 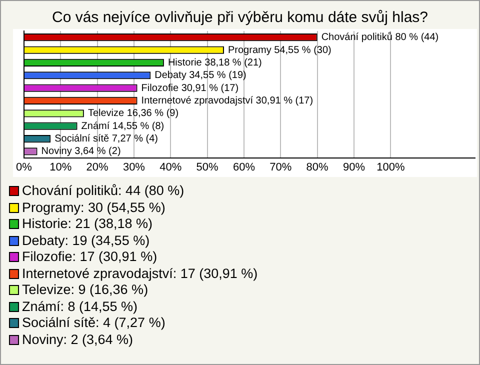 What do you see at coordinates (240, 18) in the screenshot?
I see `chart-title: Co vás nejvíce ovlivňuje při výběru komu dáte svůj hlas?` at bounding box center [240, 18].